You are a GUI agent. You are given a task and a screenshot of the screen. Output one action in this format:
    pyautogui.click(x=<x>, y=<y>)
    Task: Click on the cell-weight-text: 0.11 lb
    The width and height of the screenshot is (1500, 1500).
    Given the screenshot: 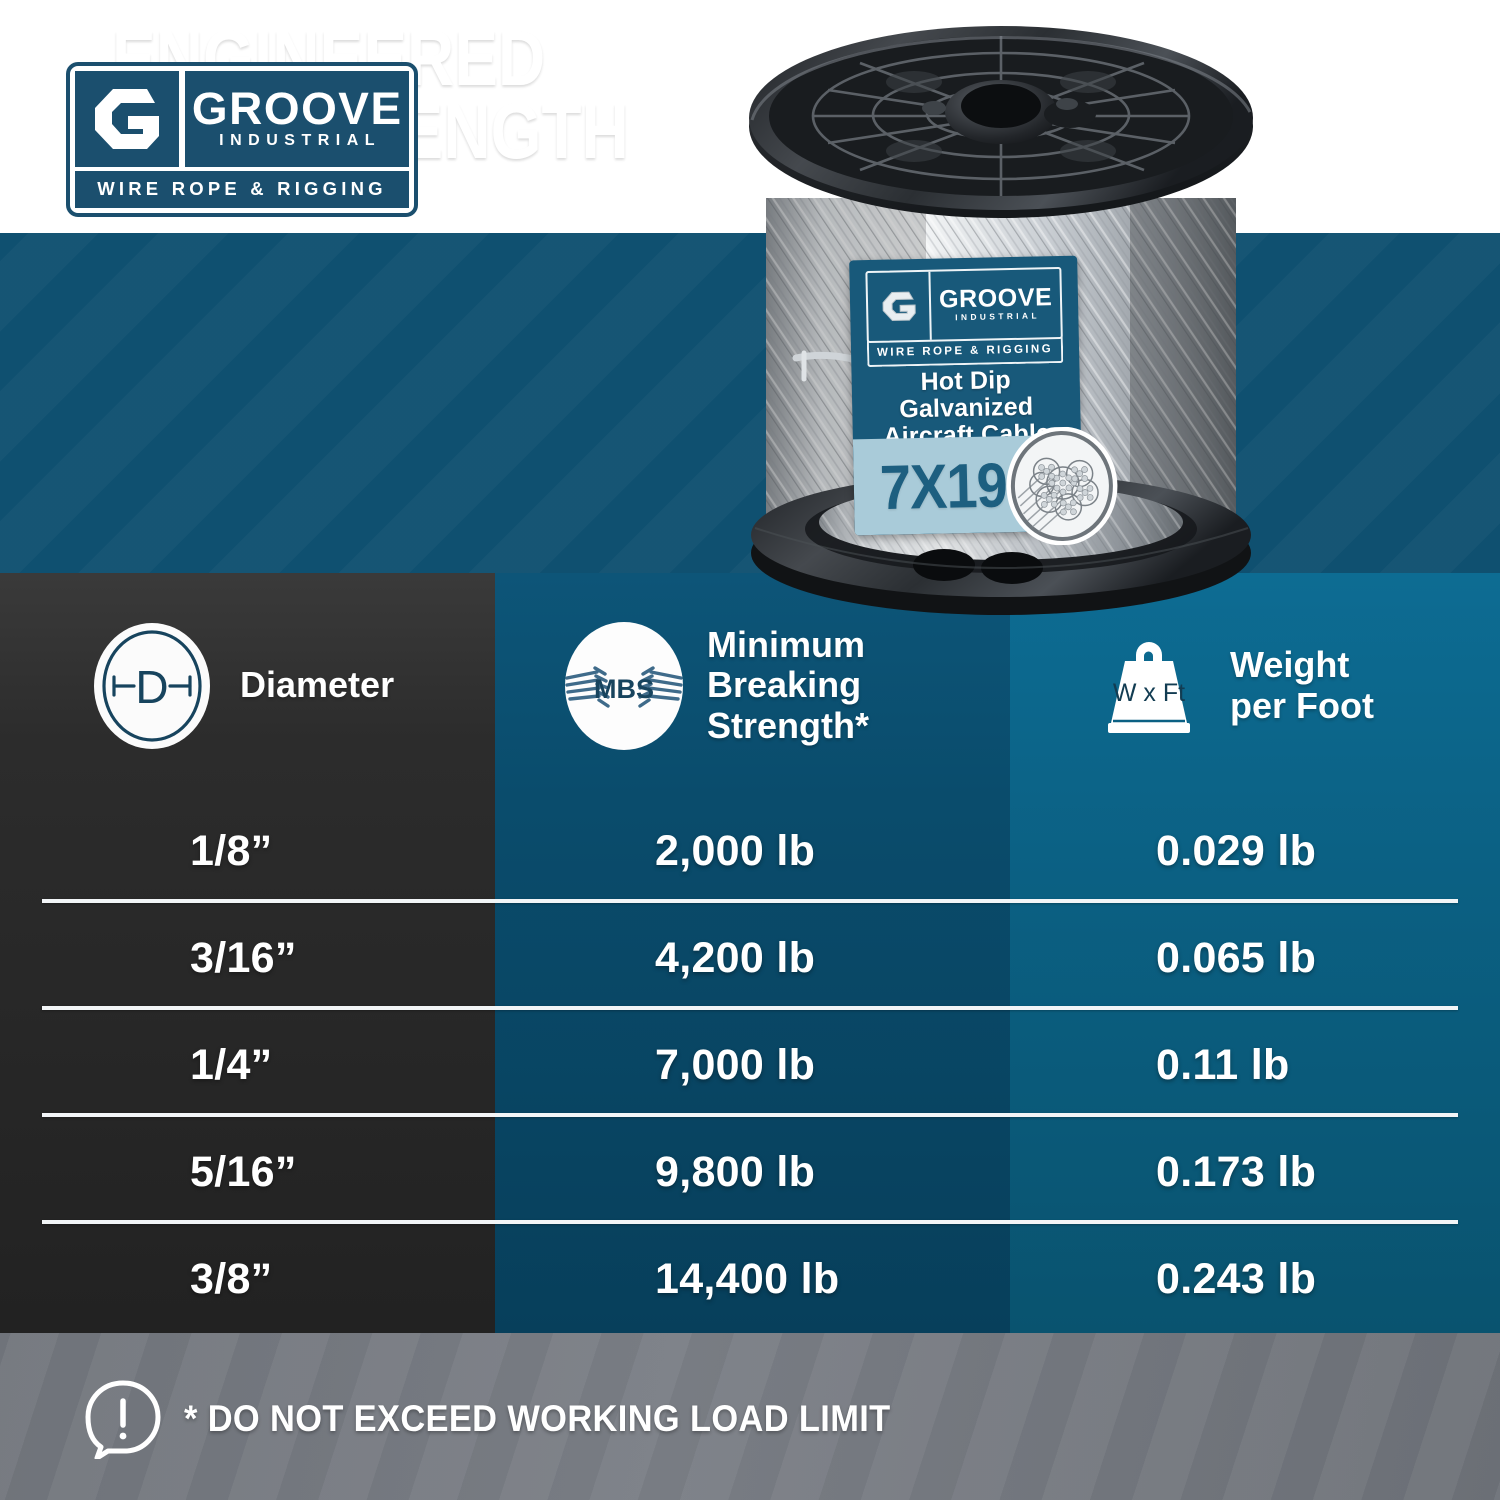 What is the action you would take?
    pyautogui.click(x=1223, y=1064)
    